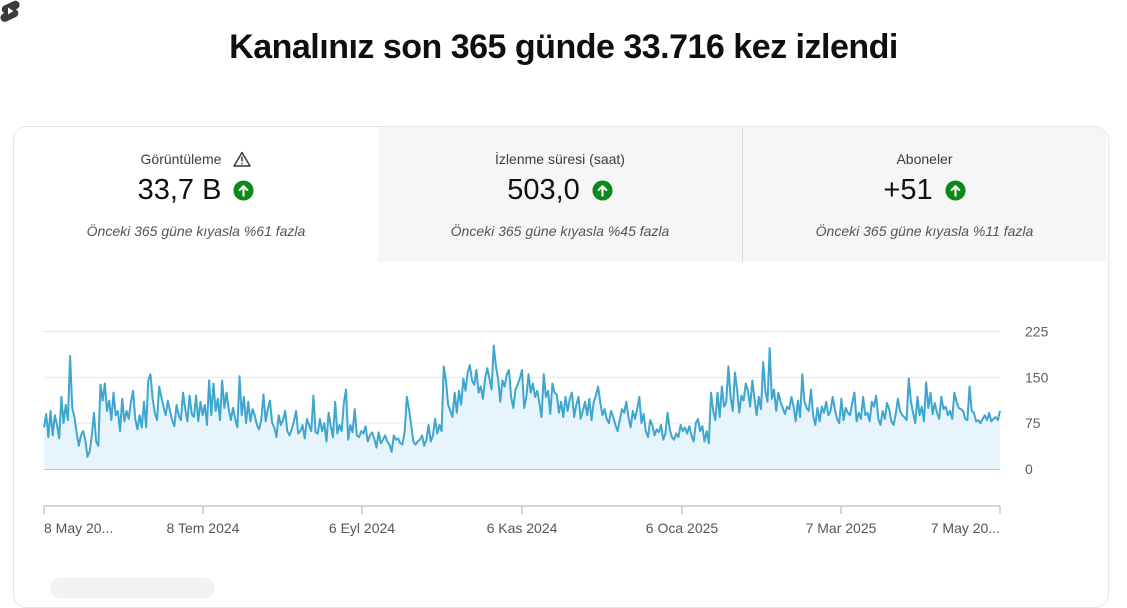 This screenshot has height=608, width=1127. What do you see at coordinates (179, 190) in the screenshot?
I see `metric-value: 33,7 B` at bounding box center [179, 190].